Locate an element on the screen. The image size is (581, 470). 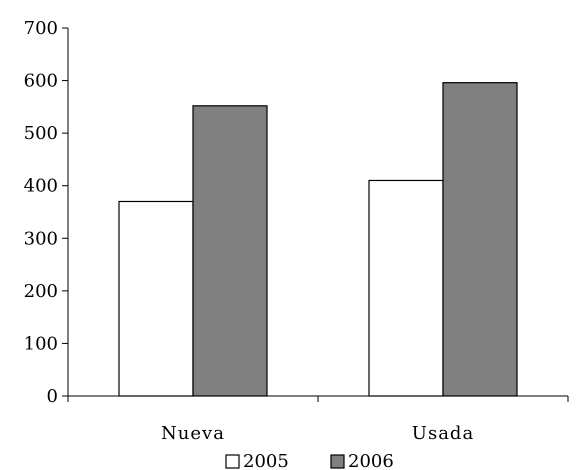
bar-2005-nueva is located at coordinates (156, 298).